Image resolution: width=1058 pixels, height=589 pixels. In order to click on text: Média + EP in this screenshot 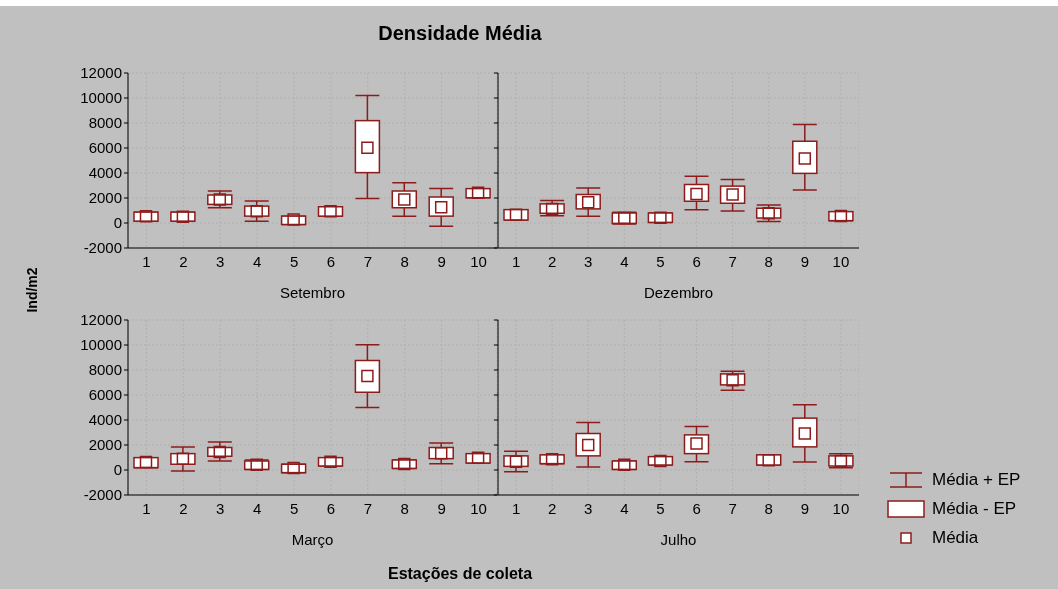, I will do `click(976, 479)`.